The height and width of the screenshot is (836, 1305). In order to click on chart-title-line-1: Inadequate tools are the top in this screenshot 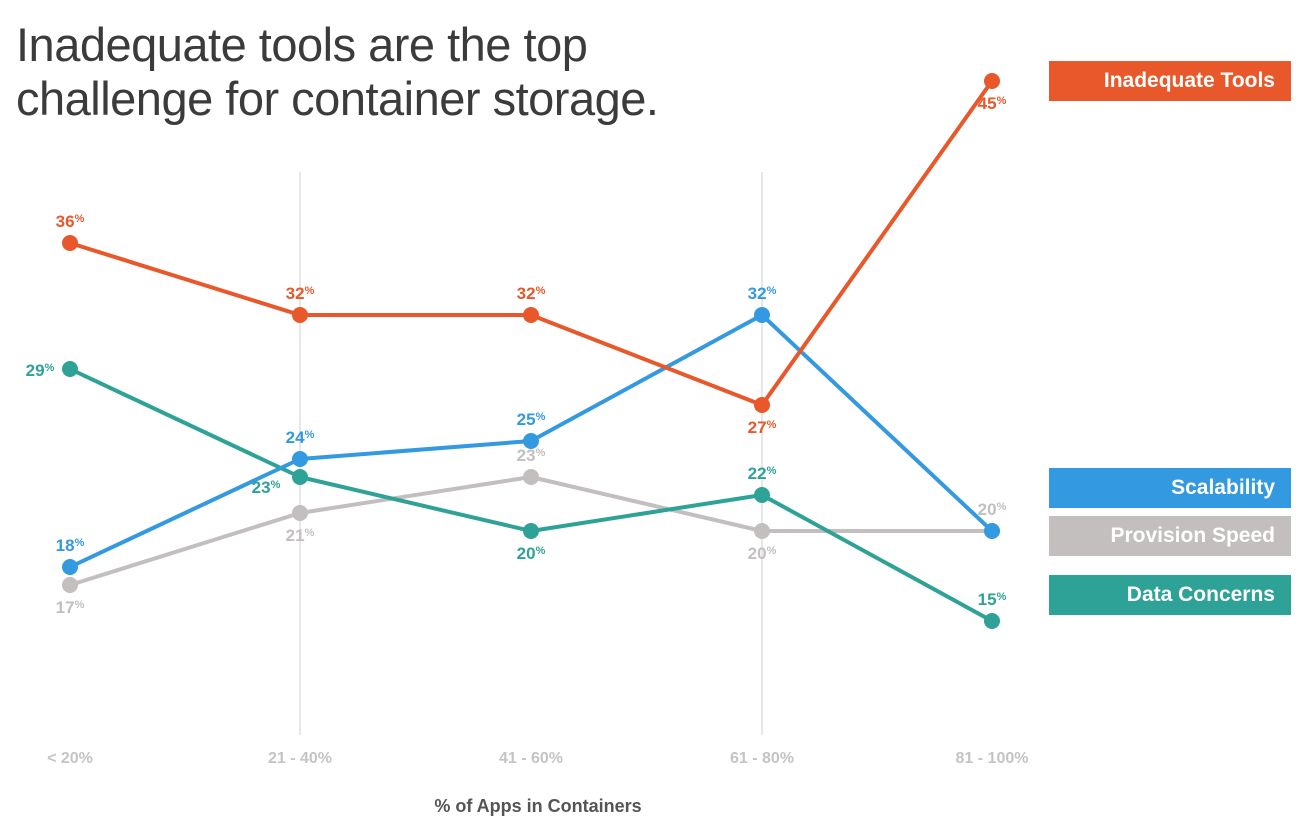, I will do `click(302, 44)`.